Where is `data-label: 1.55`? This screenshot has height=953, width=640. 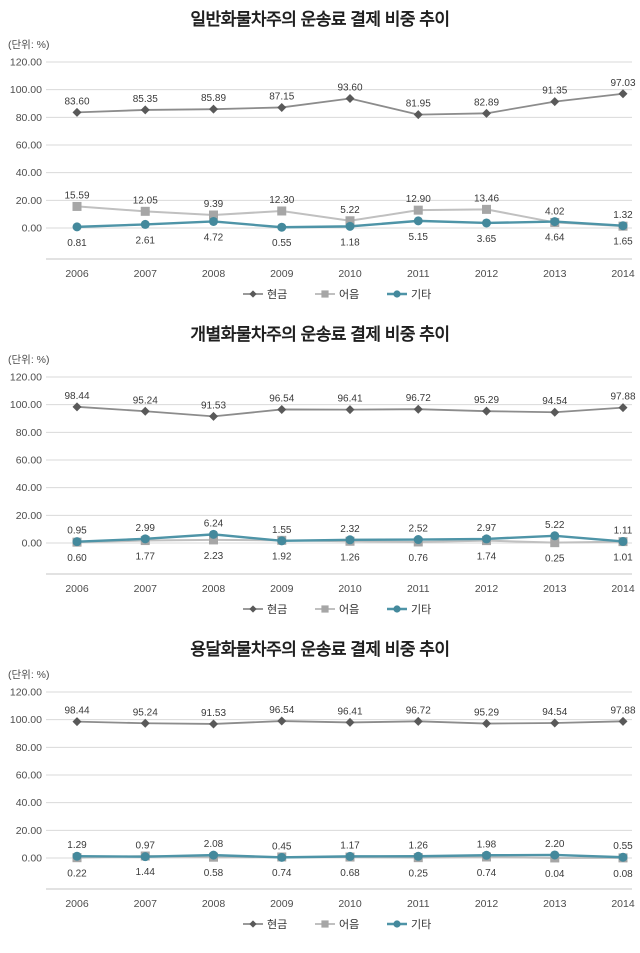
data-label: 1.55 is located at coordinates (282, 530).